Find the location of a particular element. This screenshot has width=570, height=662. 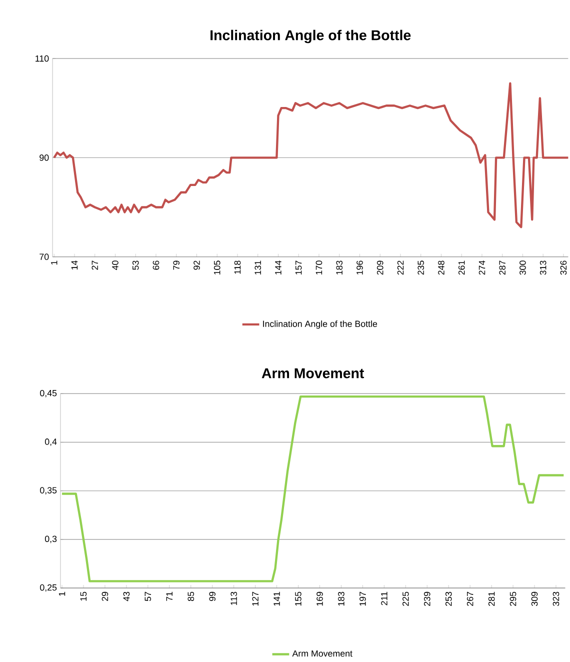

x-tick-label: 209 is located at coordinates (380, 267).